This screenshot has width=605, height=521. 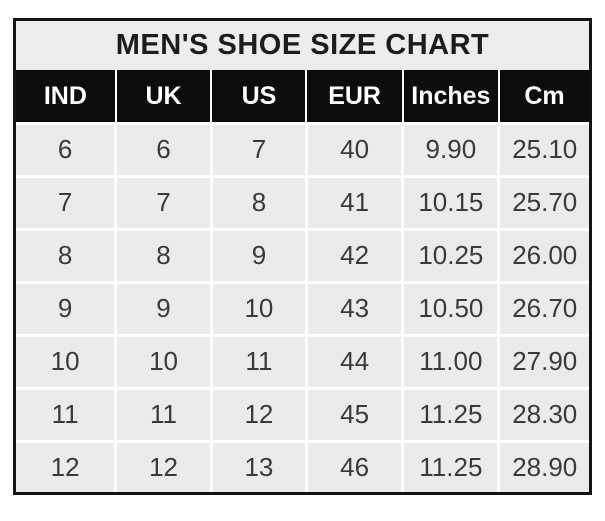 What do you see at coordinates (66, 414) in the screenshot?
I see `cell-ind: 11` at bounding box center [66, 414].